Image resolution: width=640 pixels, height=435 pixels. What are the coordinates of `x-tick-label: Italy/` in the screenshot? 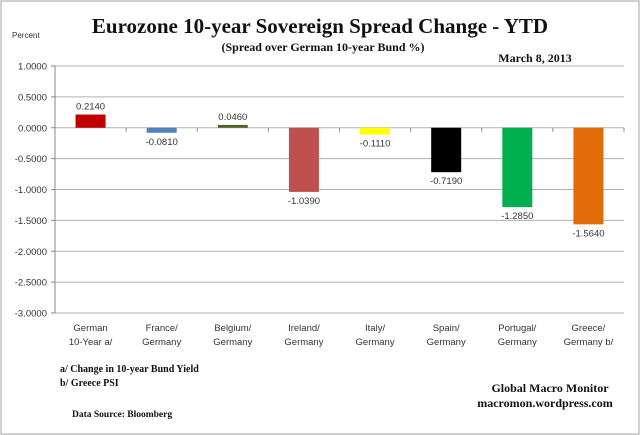 It's located at (375, 328).